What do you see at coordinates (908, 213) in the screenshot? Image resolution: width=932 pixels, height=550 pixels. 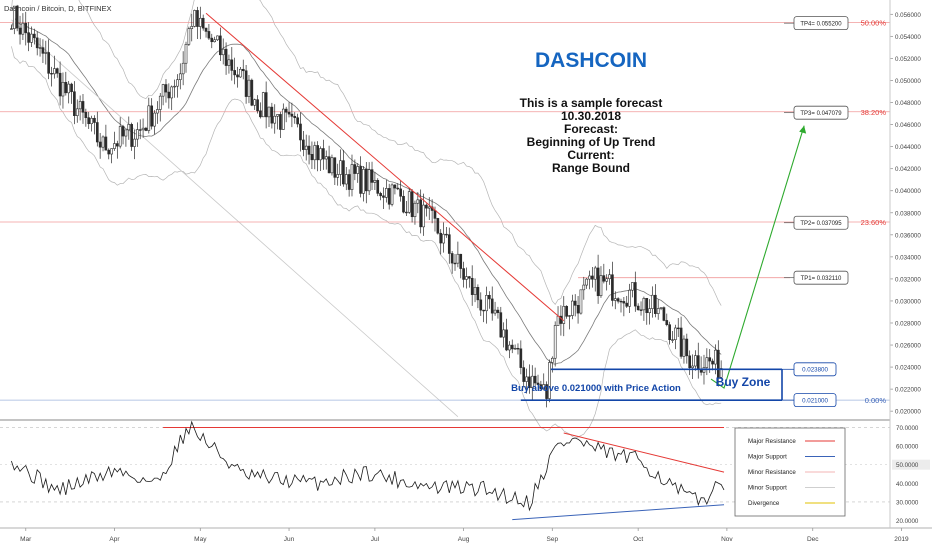 I see `price-tick-label: 0.038000` at bounding box center [908, 213].